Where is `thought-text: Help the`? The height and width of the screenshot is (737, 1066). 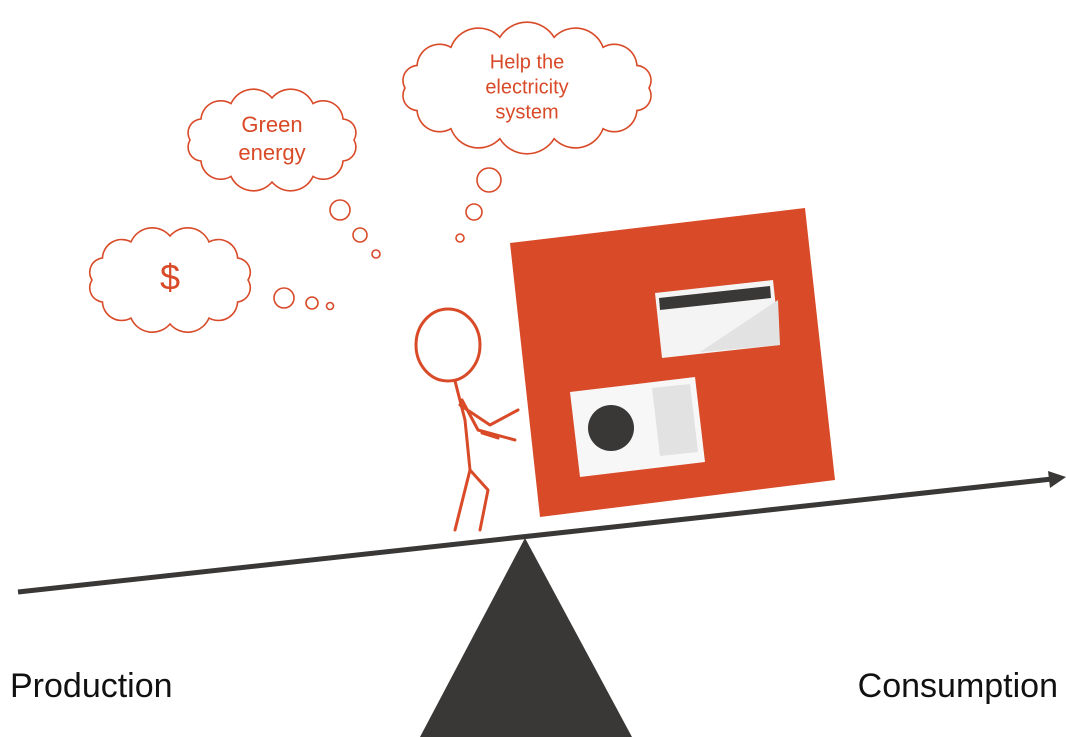 thought-text: Help the is located at coordinates (527, 62).